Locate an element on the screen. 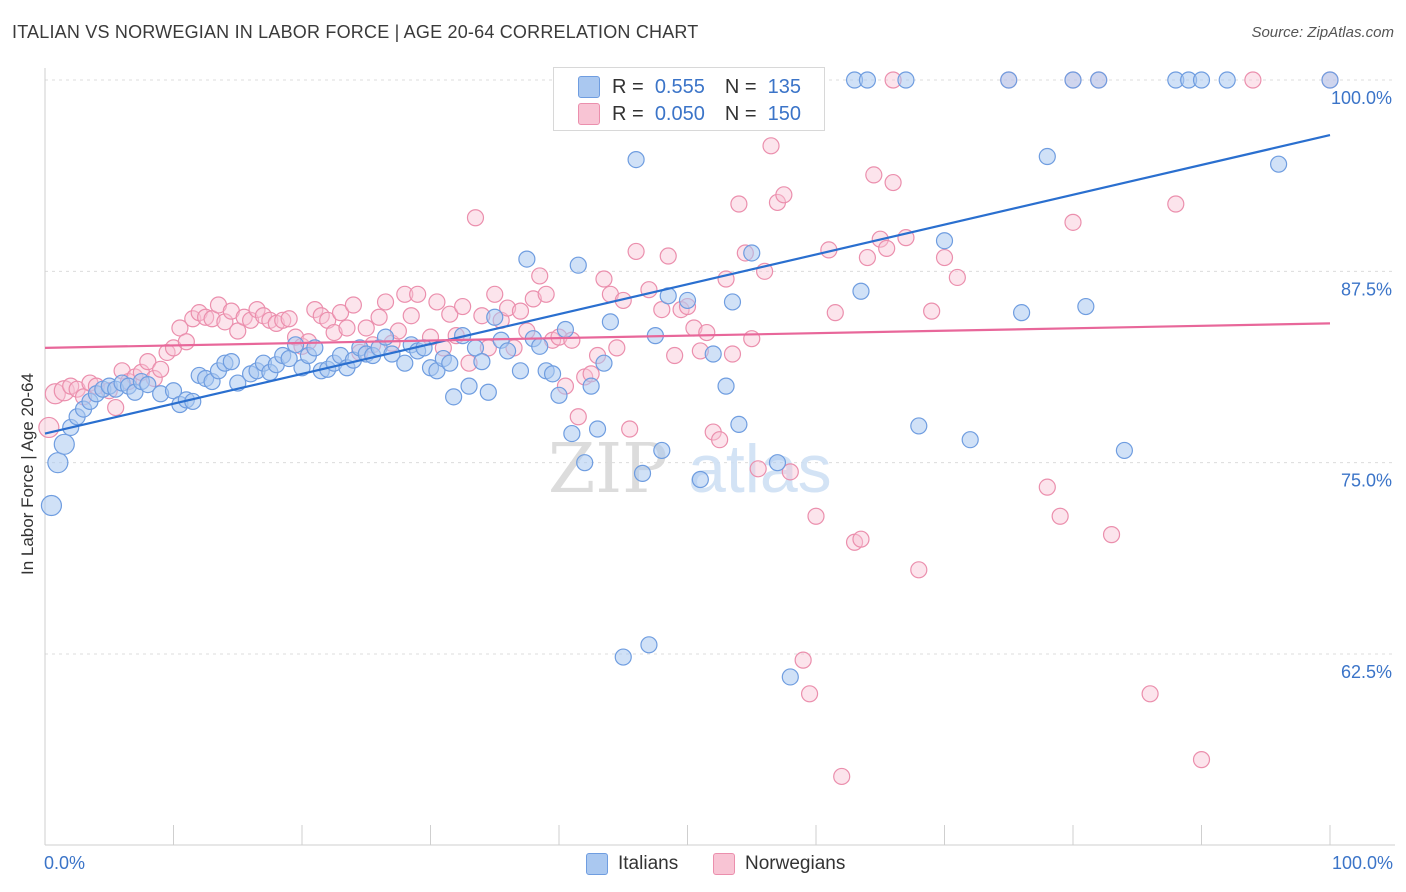 This screenshot has width=1406, height=892. legend-norwegians-label: Norwegians is located at coordinates (795, 863).